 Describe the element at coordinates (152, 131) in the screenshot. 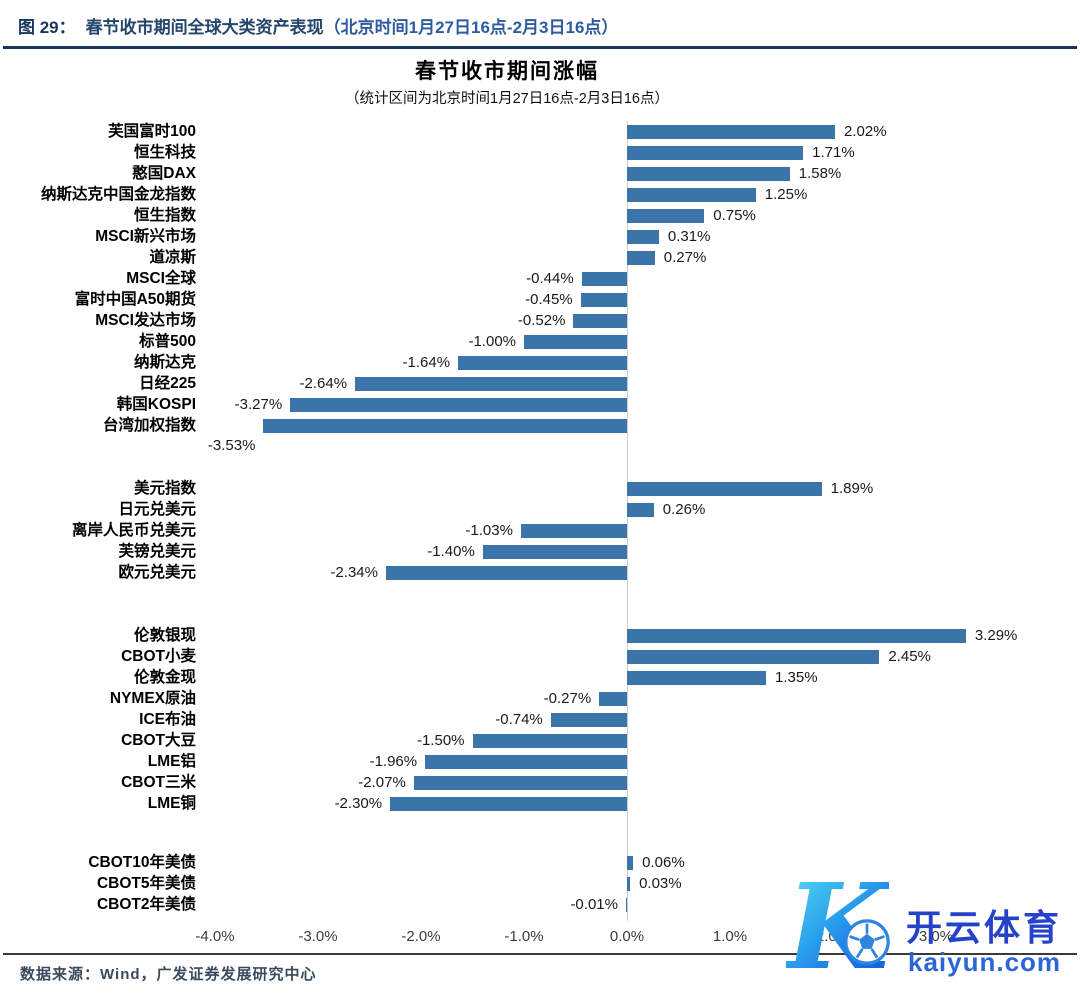

I see `category-label: 芙国富时100` at that location.